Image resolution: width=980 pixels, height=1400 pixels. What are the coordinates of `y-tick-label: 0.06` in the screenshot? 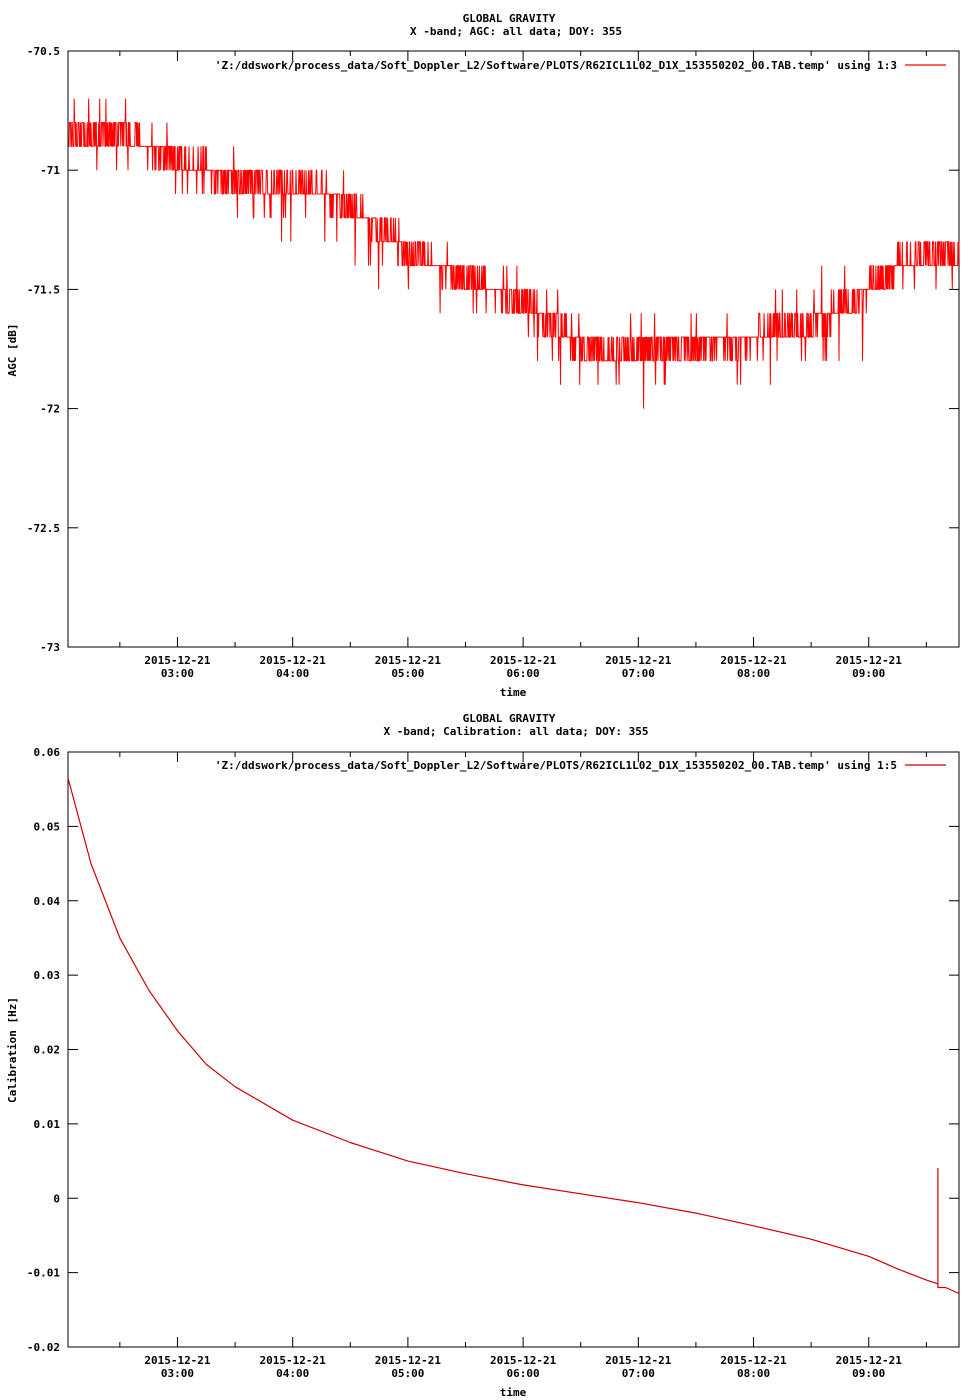 It's located at (47, 752).